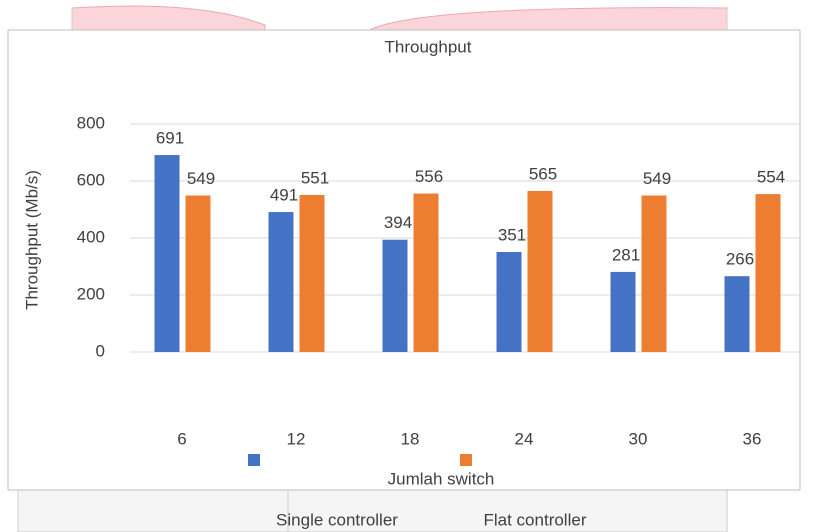  Describe the element at coordinates (441, 478) in the screenshot. I see `x-axis-label: Jumlah switch` at that location.